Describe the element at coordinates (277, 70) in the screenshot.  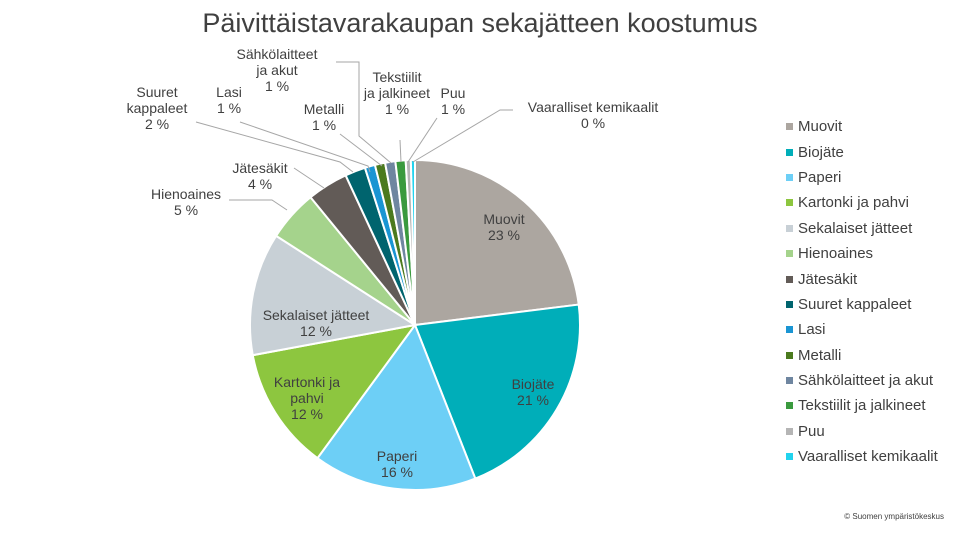
I see `data-label-sähkölaitteet-ja-akut: Sähkölaitteet ja akut 1 %` at that location.